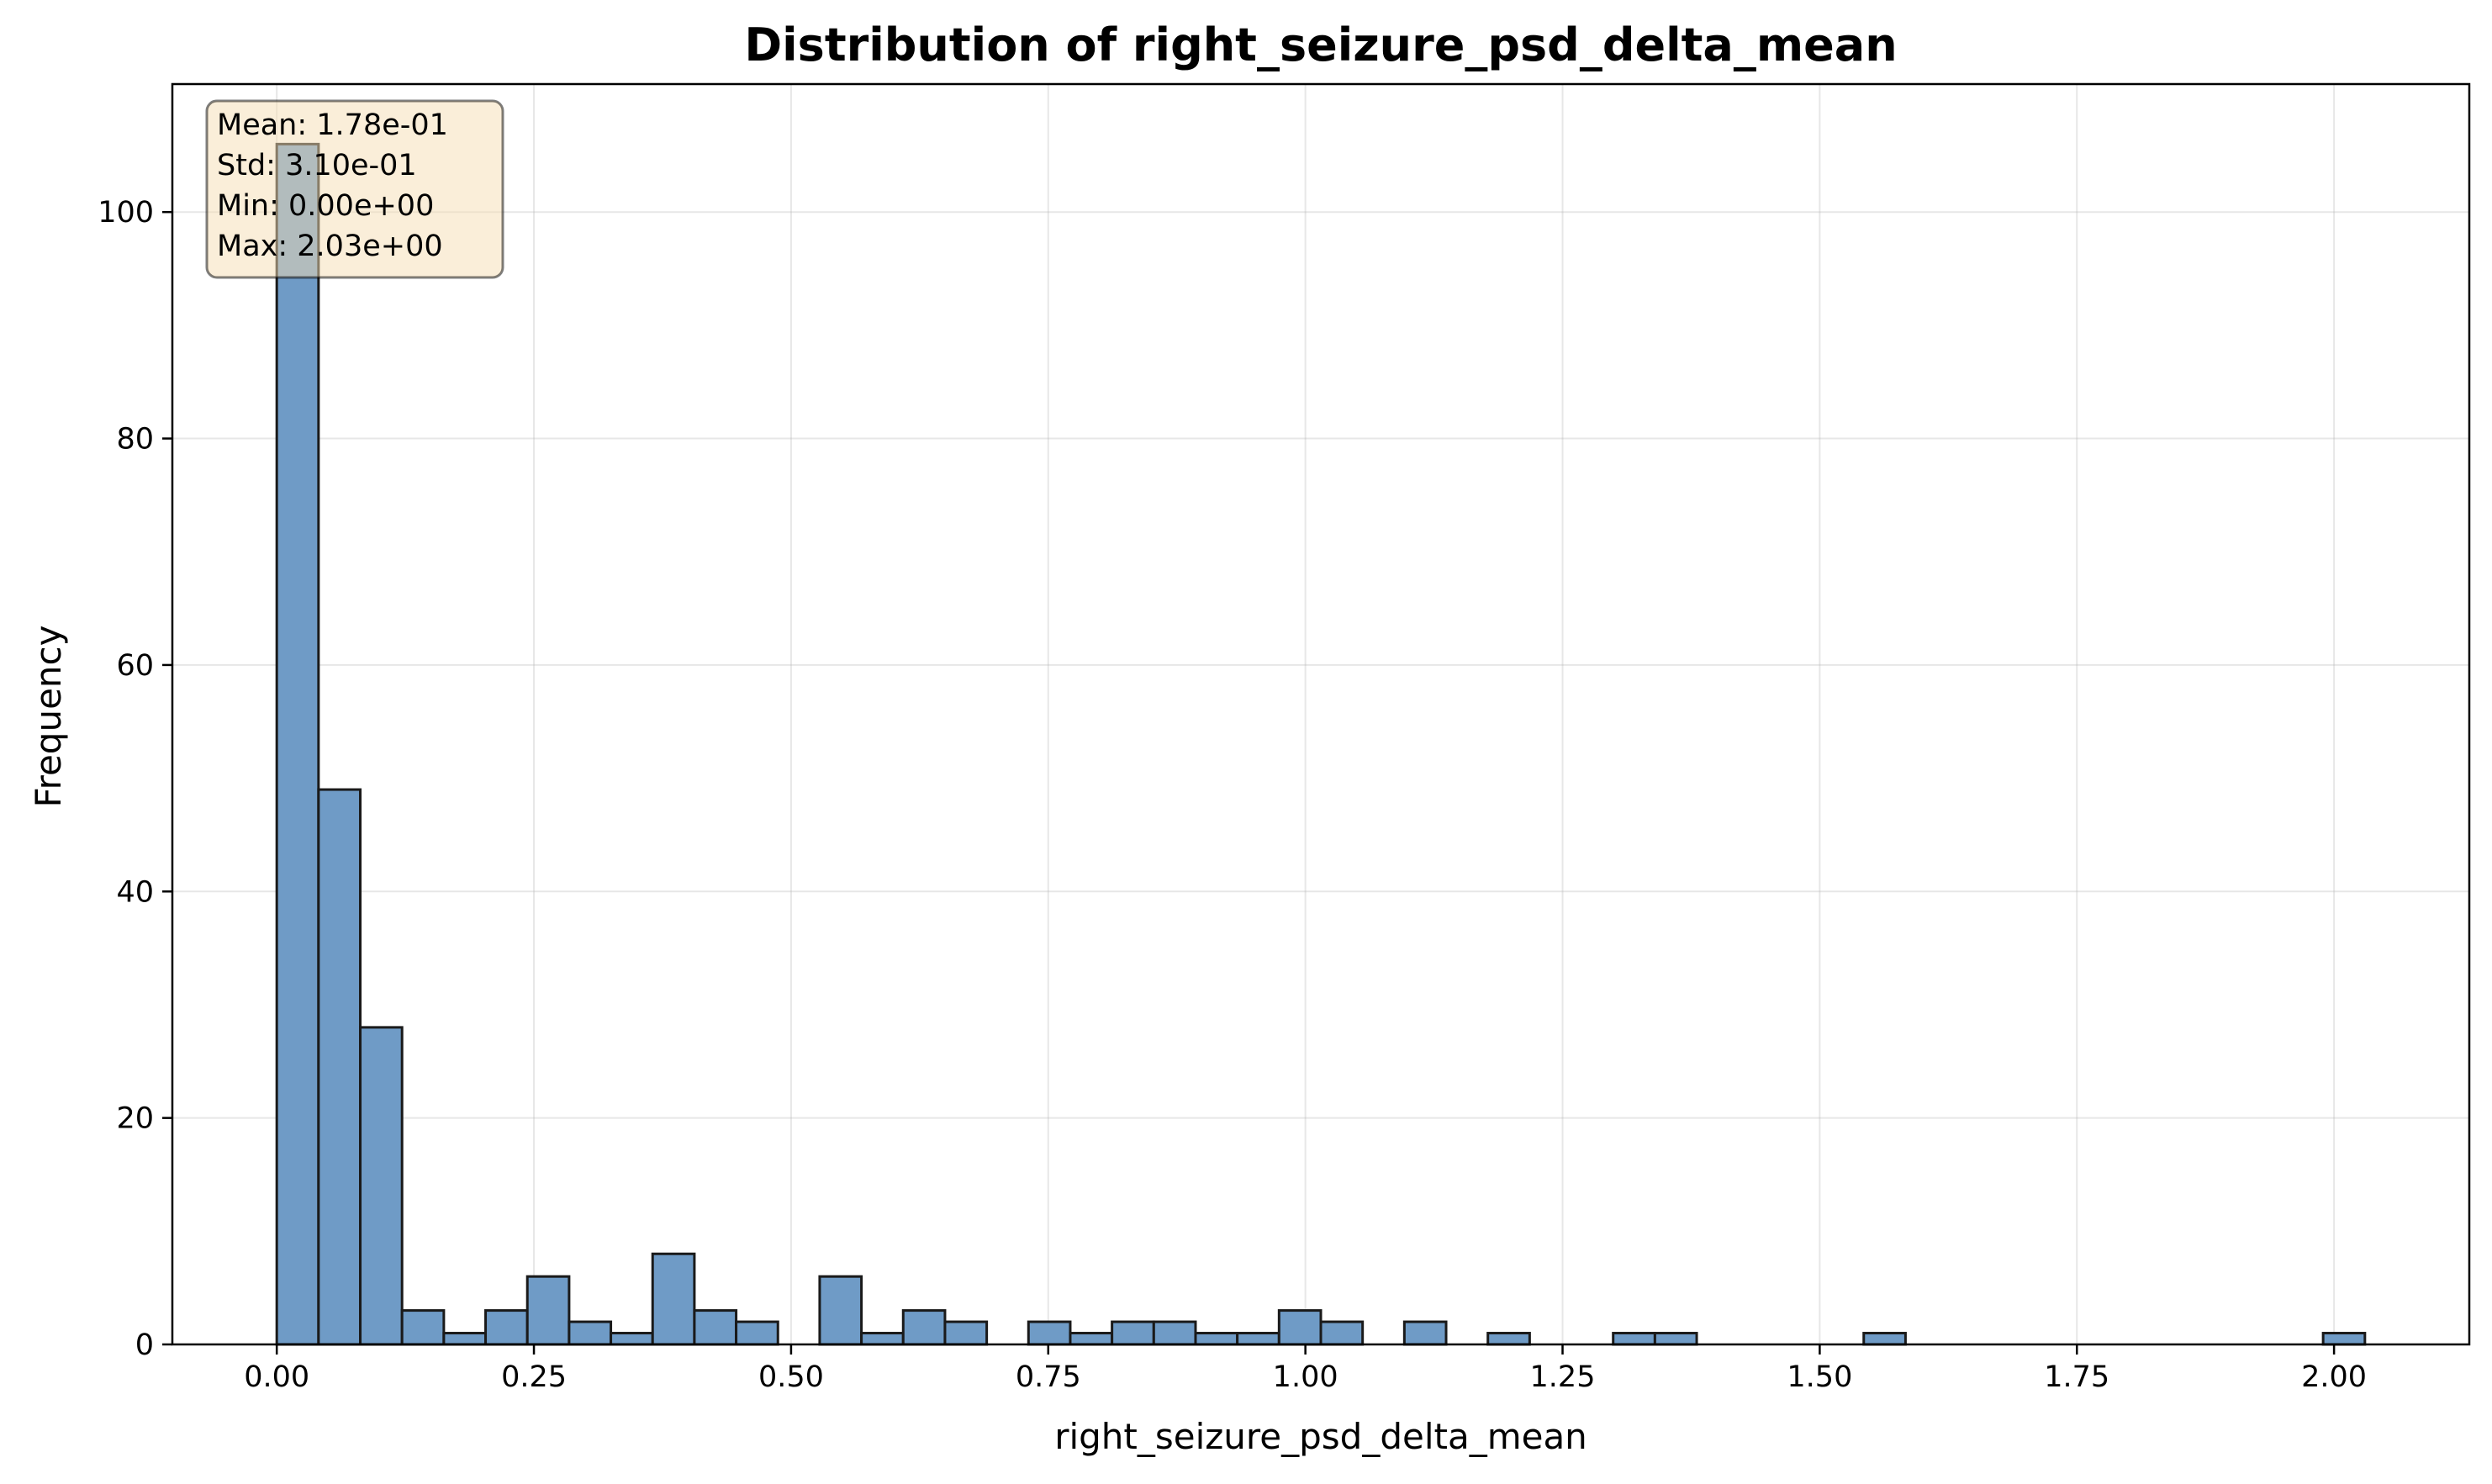 The image size is (2492, 1484). Describe the element at coordinates (325, 206) in the screenshot. I see `stats-line: Min: 0.00e+00` at that location.